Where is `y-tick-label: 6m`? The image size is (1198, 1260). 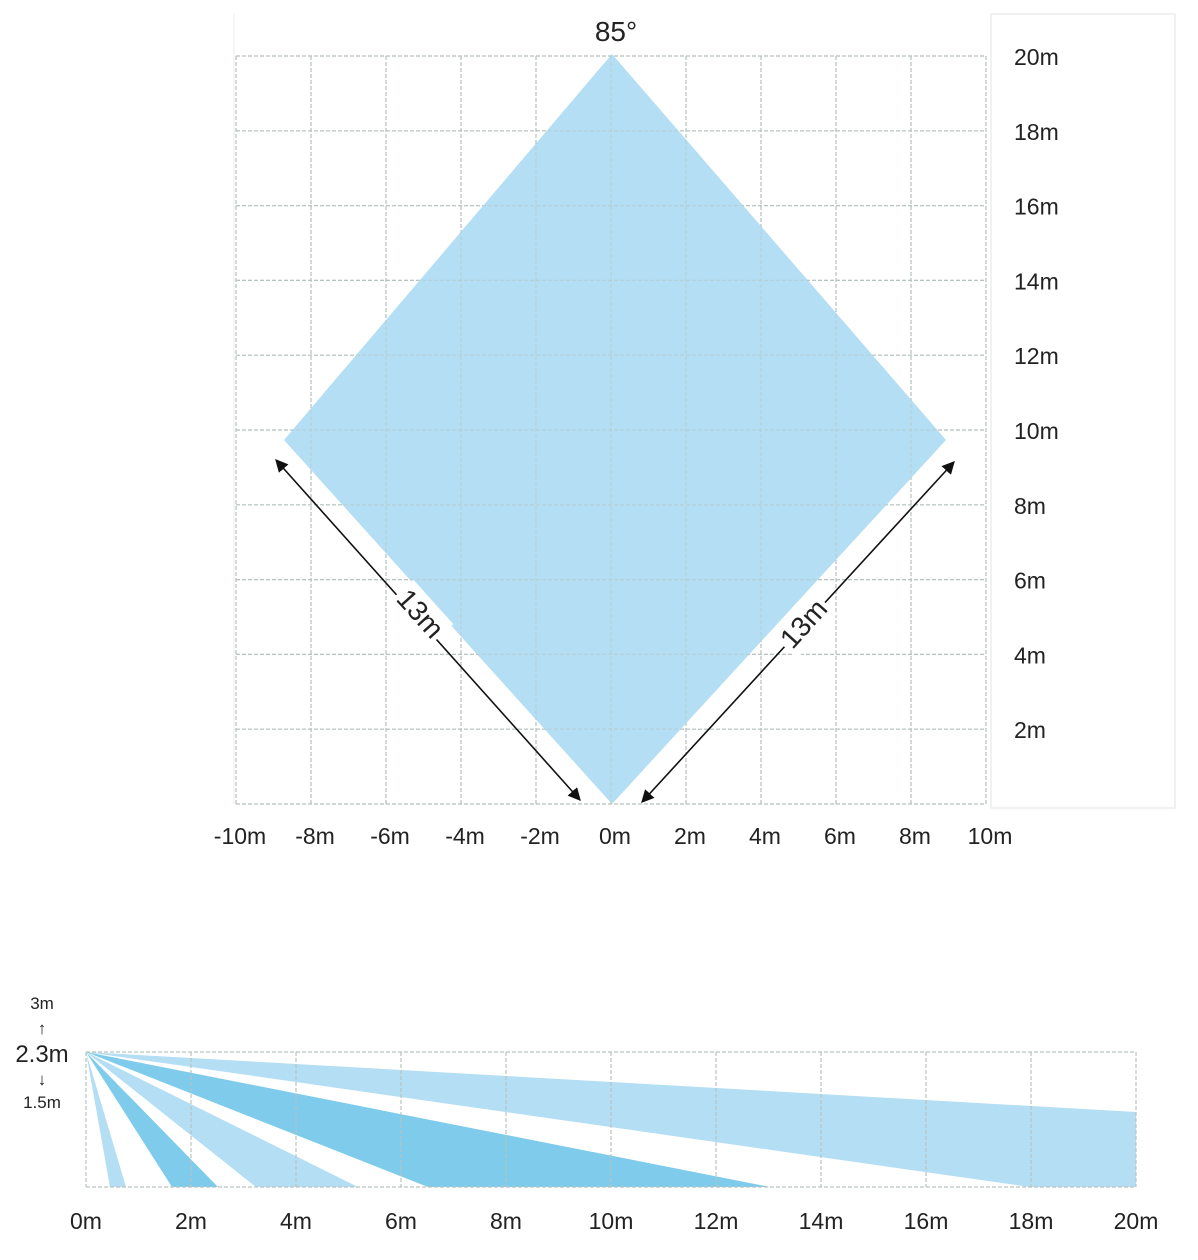 y-tick-label: 6m is located at coordinates (1030, 581).